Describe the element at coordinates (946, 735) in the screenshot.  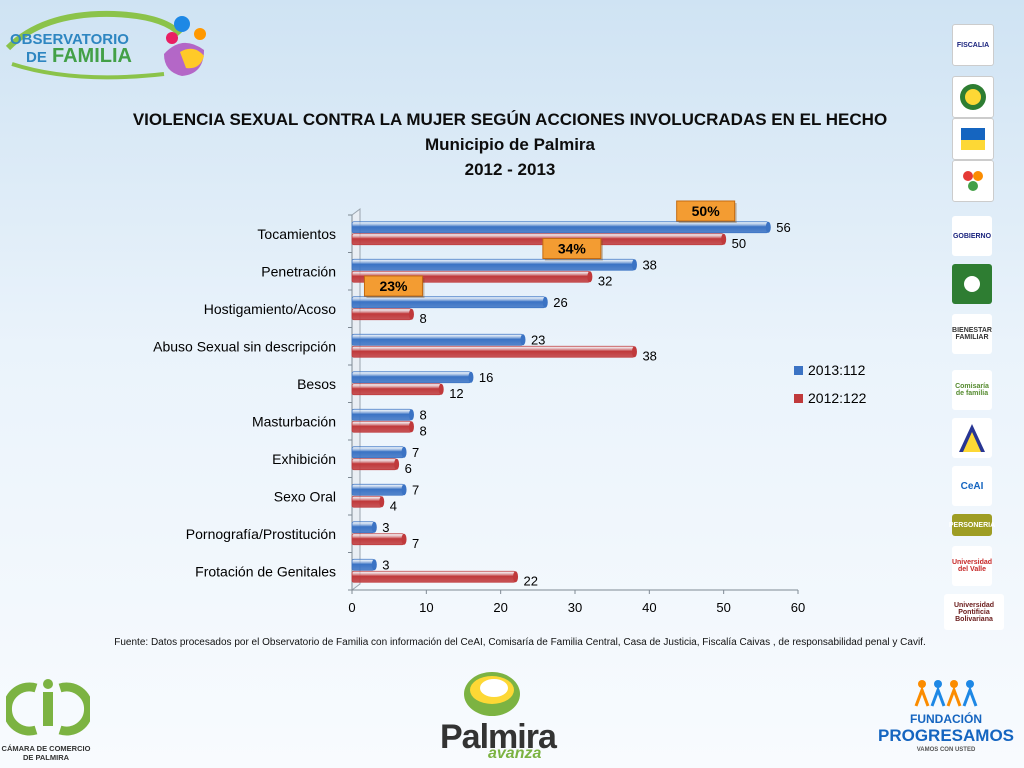
I see `progresamos-label: PROGRESAMOS` at that location.